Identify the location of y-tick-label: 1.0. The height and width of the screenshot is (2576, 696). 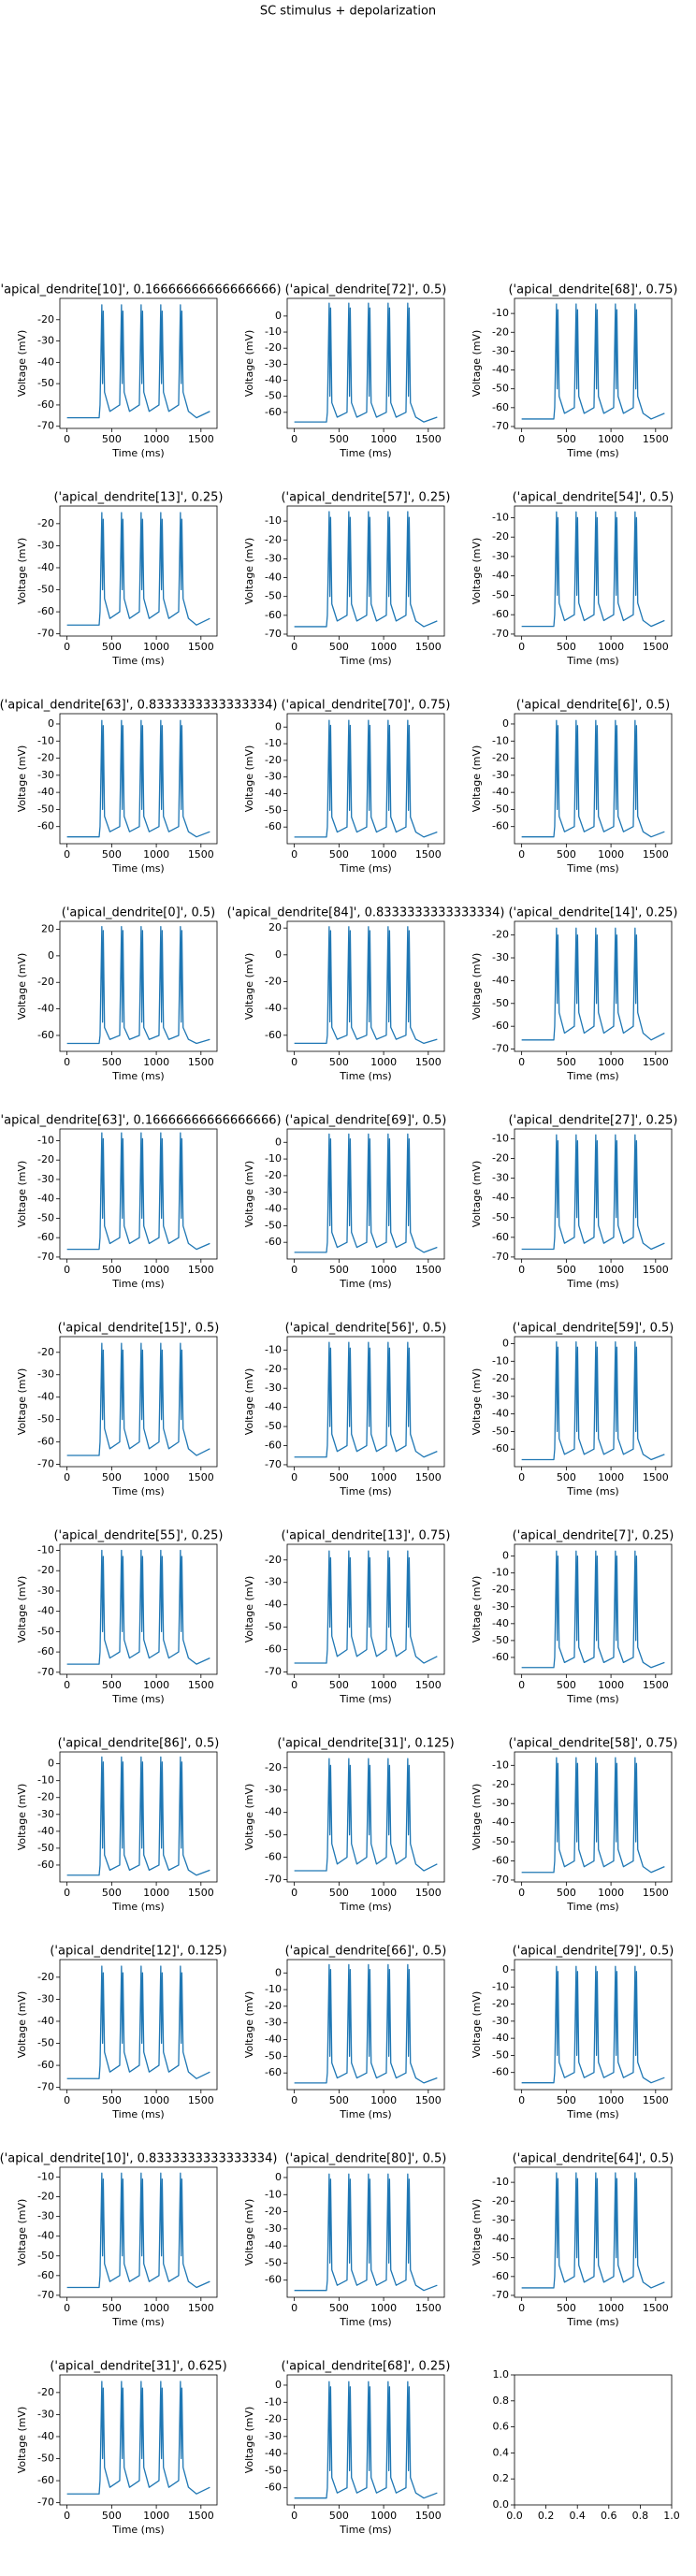
(501, 2375).